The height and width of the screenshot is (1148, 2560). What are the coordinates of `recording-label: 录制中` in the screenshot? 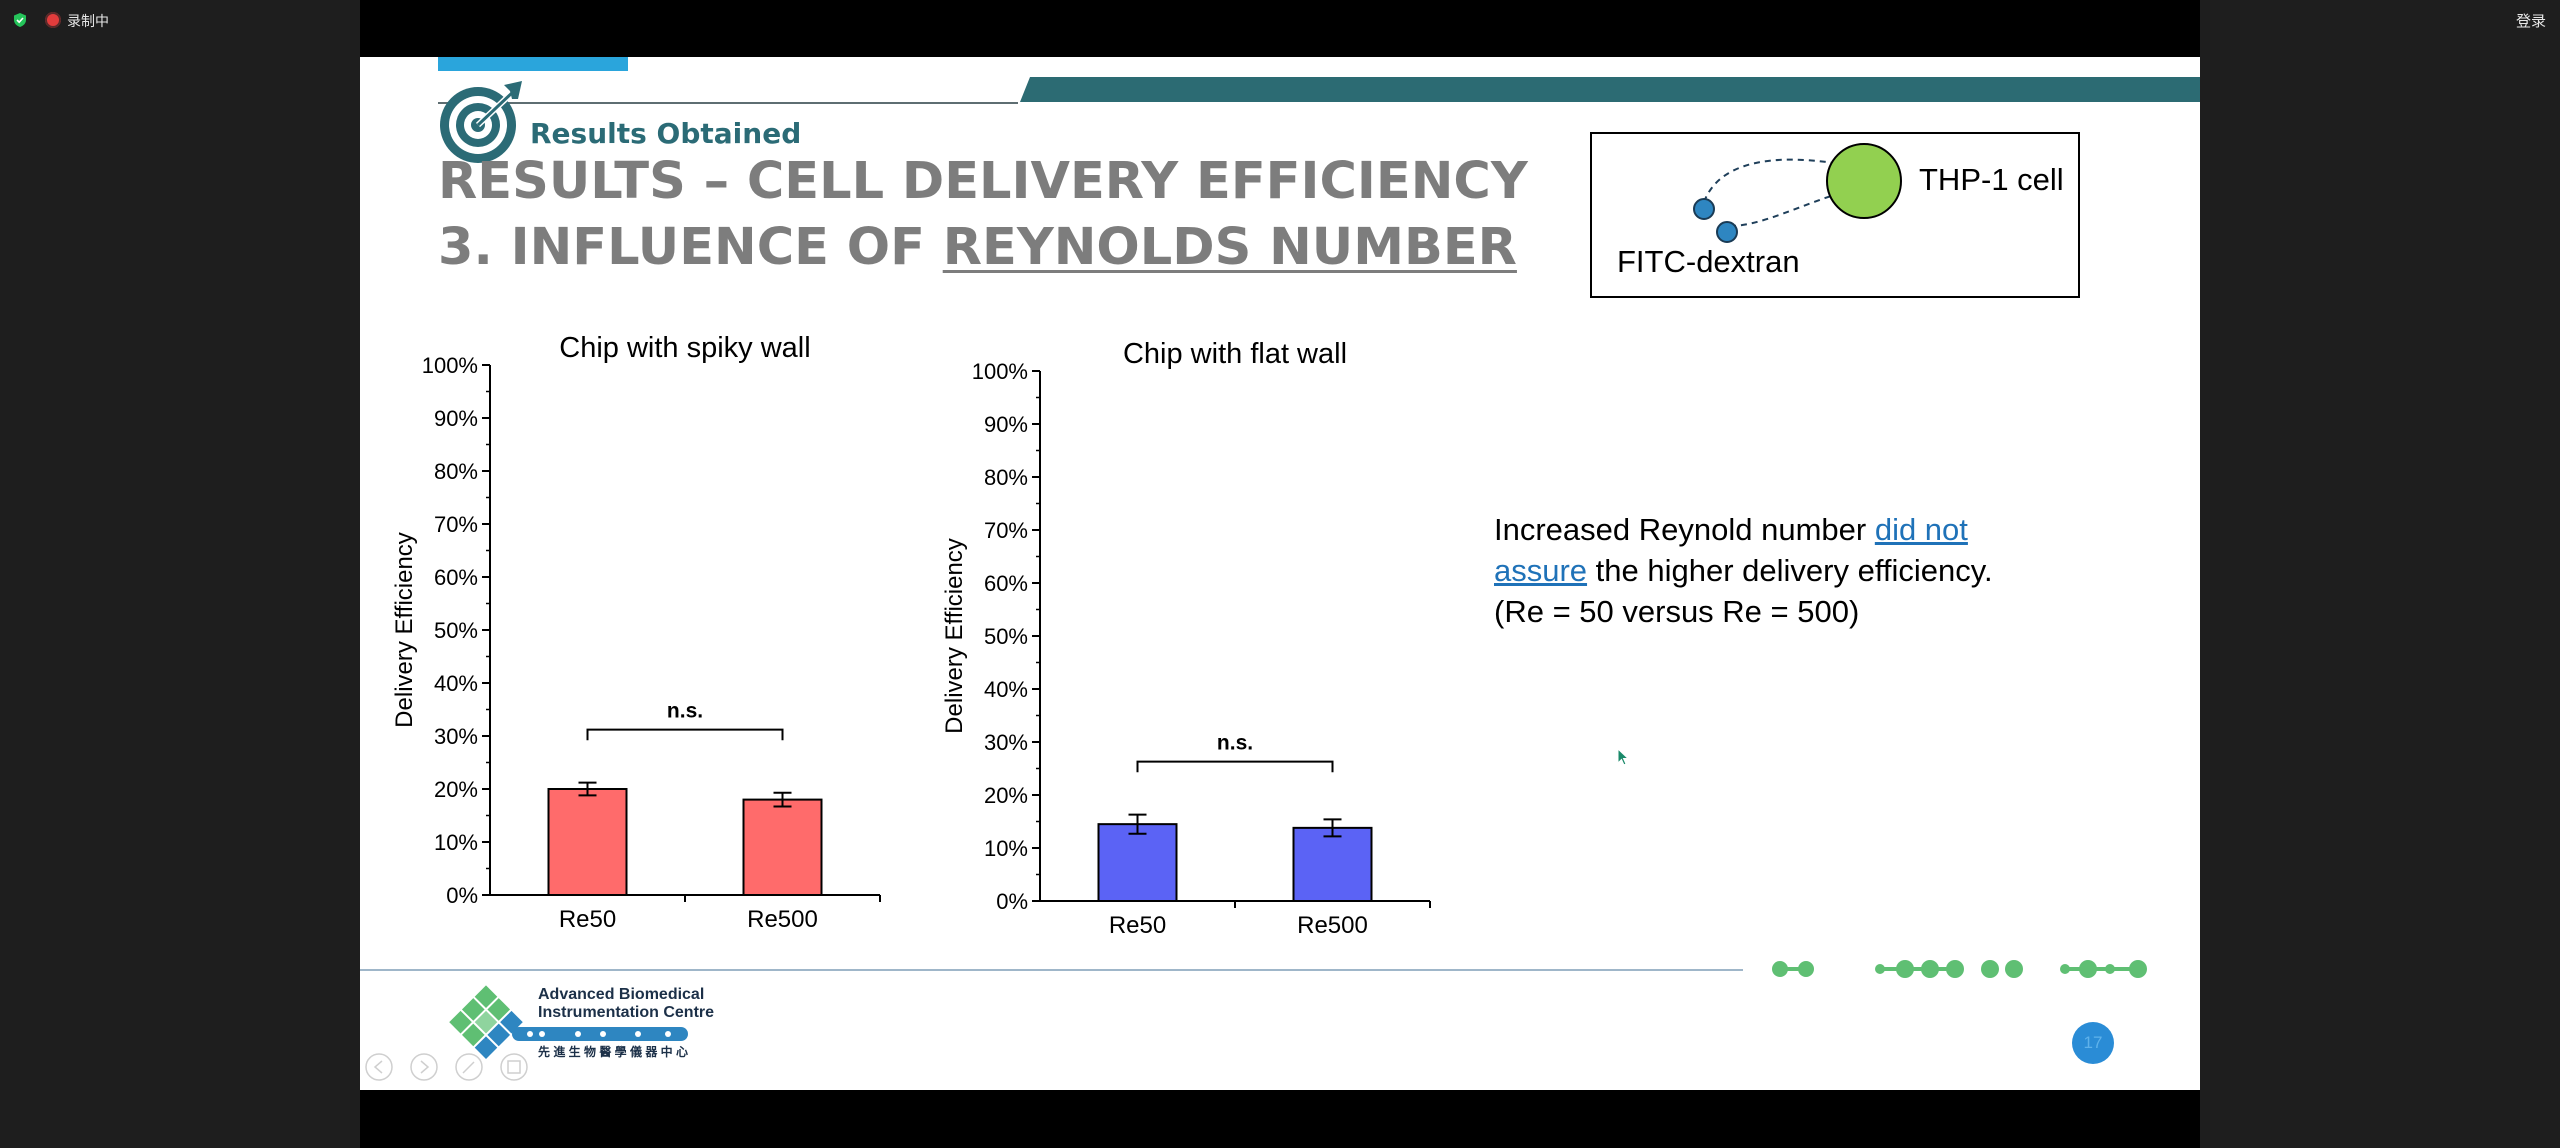 It's located at (88, 21).